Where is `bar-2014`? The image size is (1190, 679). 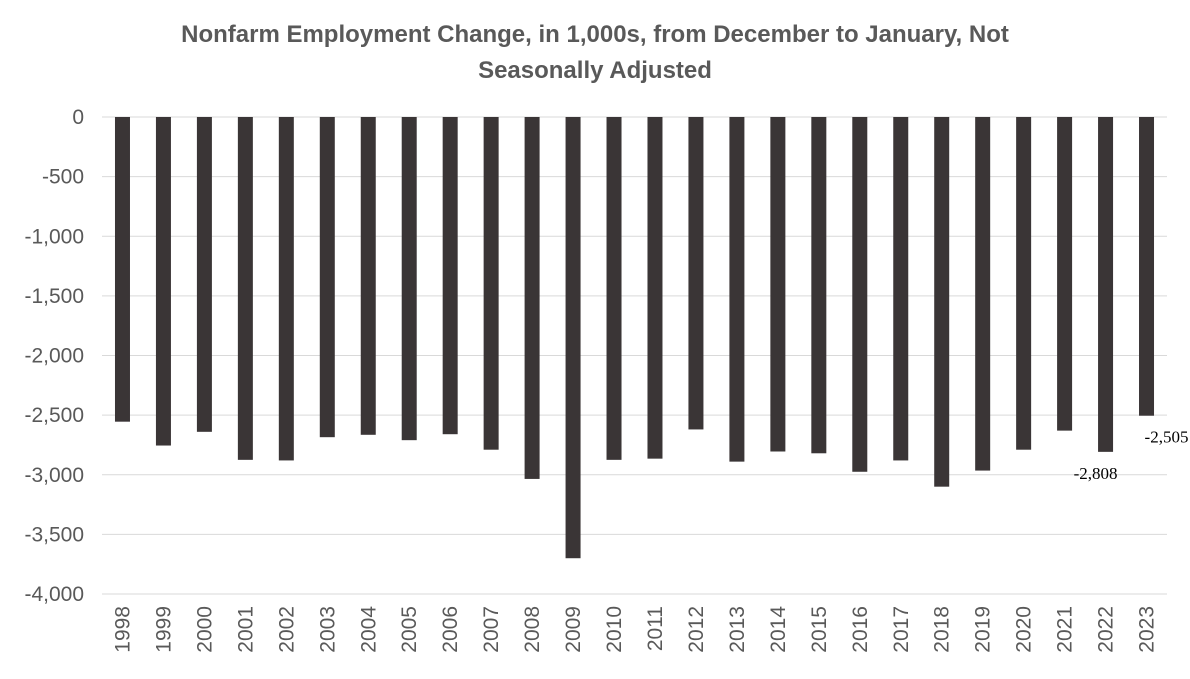 bar-2014 is located at coordinates (778, 284).